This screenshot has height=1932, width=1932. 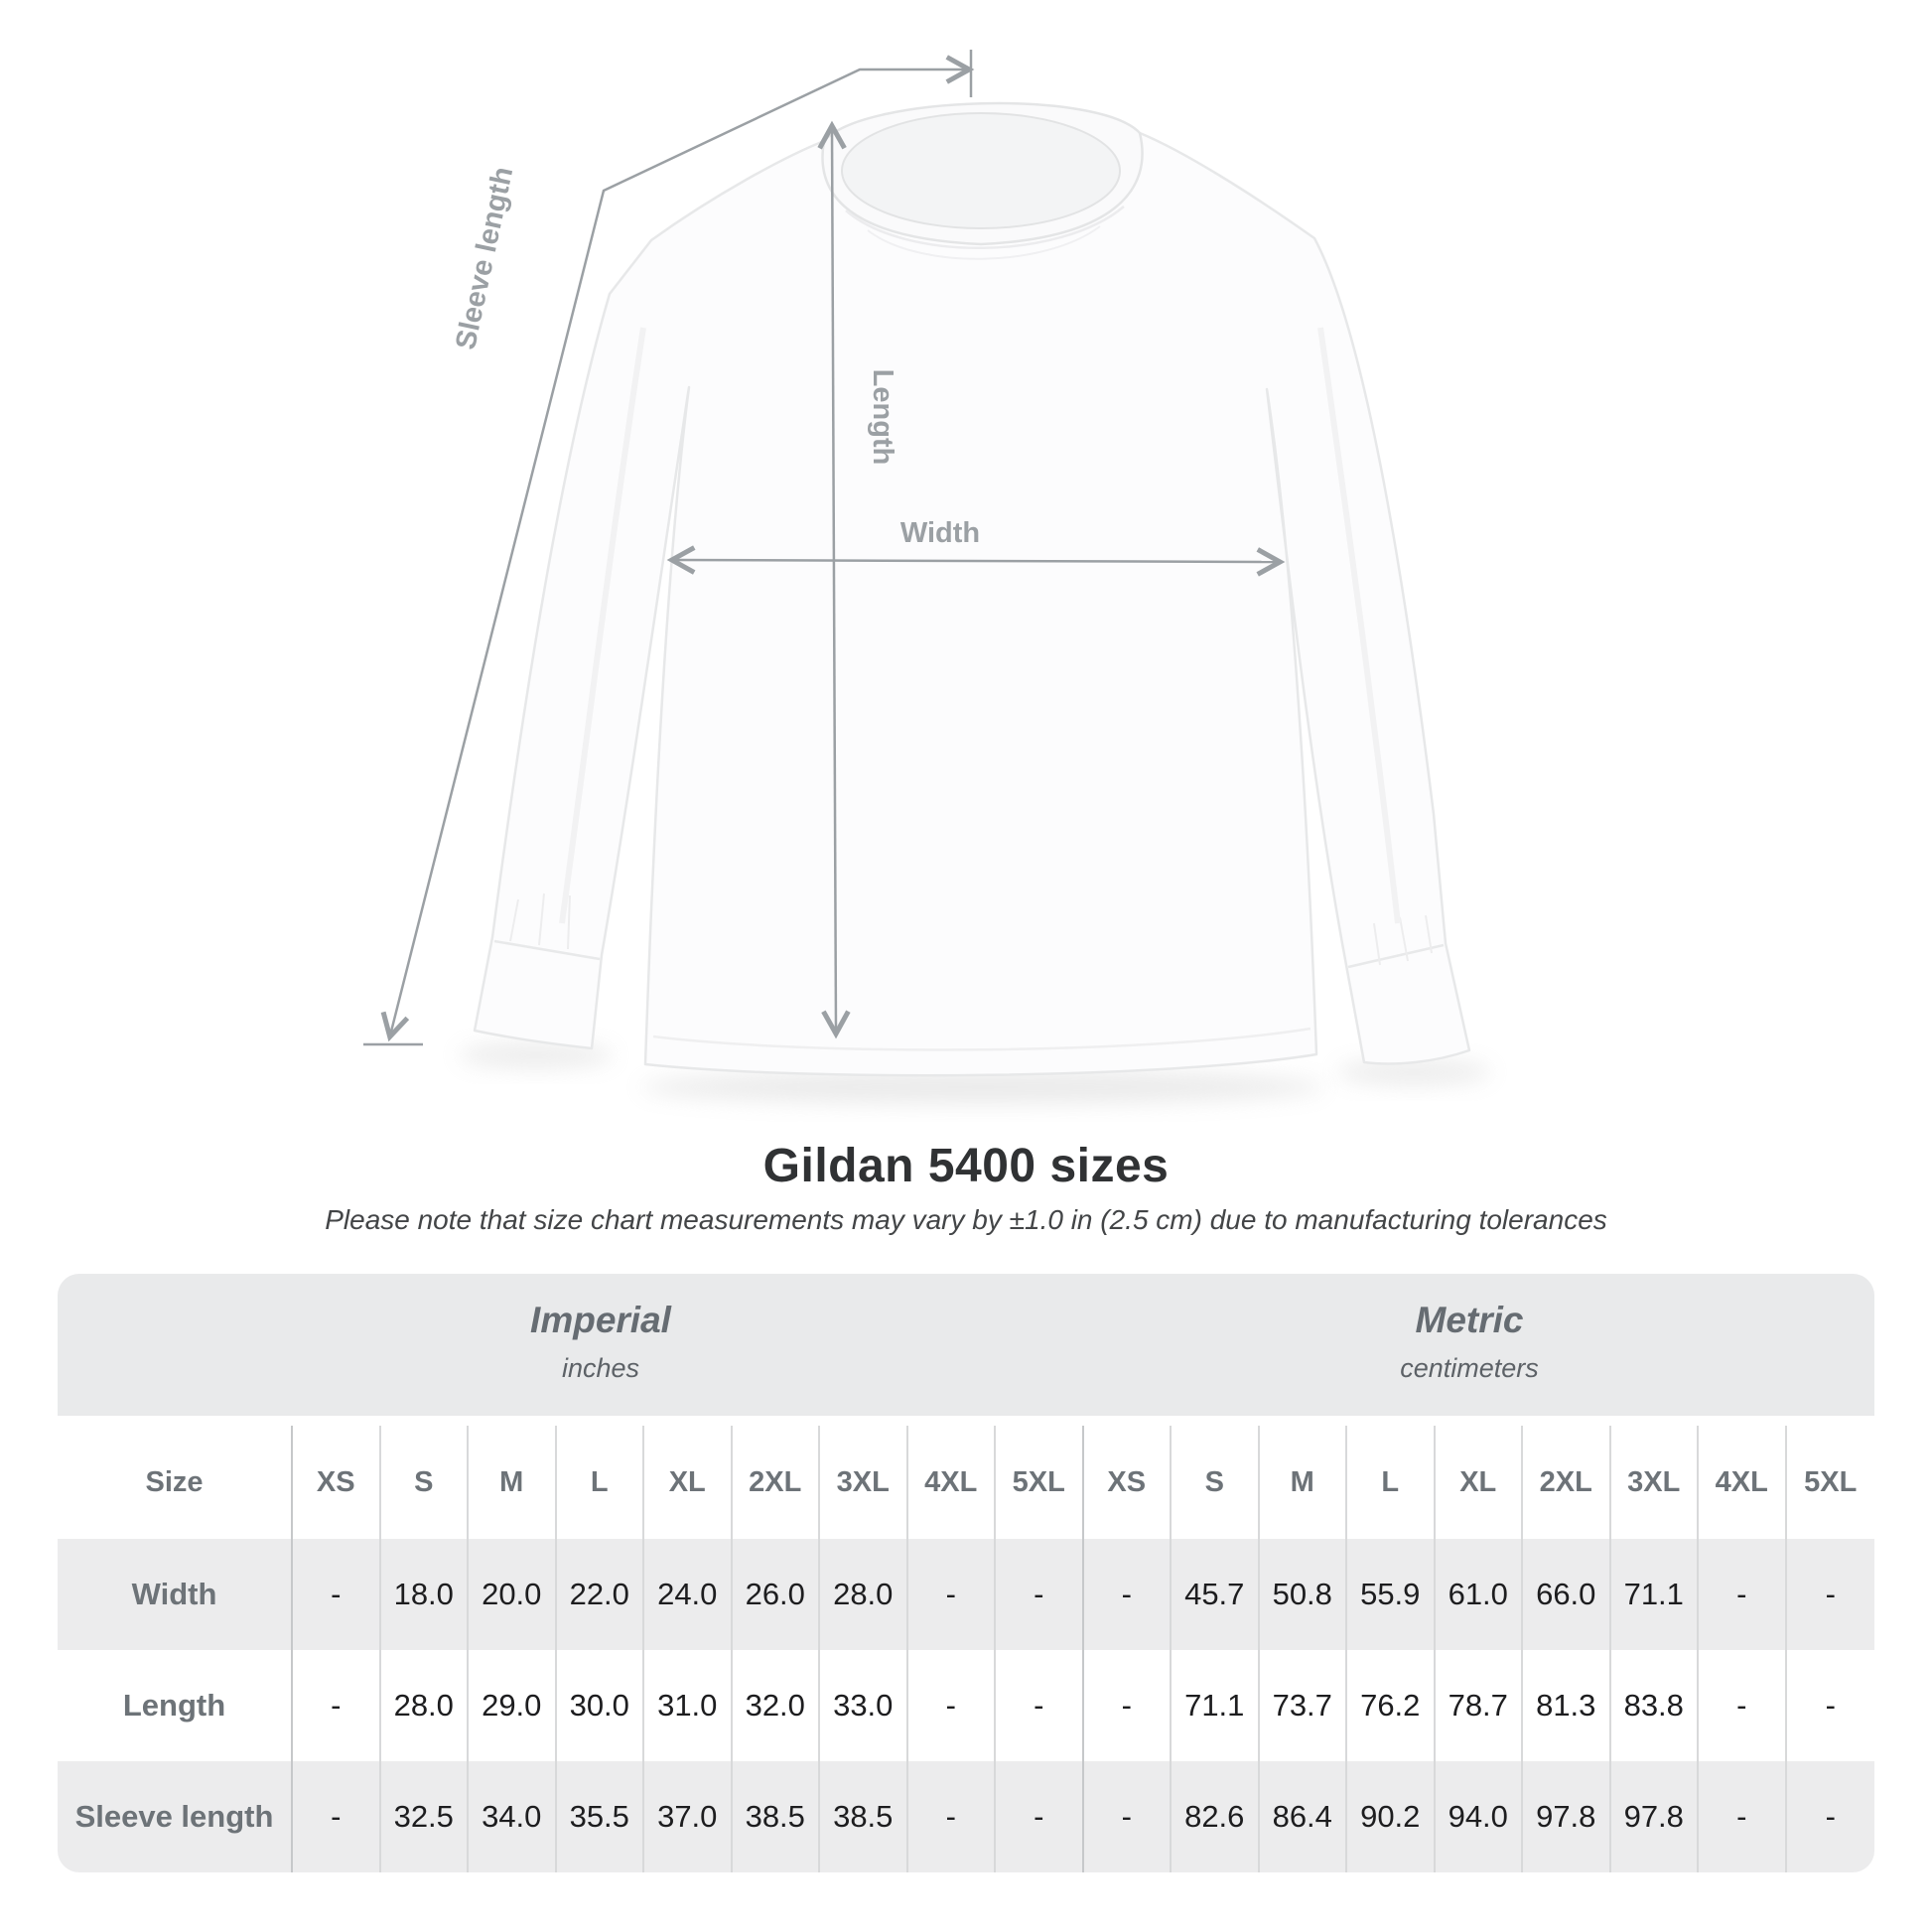 What do you see at coordinates (1303, 1706) in the screenshot?
I see `cell-length-metric-m: 73.7` at bounding box center [1303, 1706].